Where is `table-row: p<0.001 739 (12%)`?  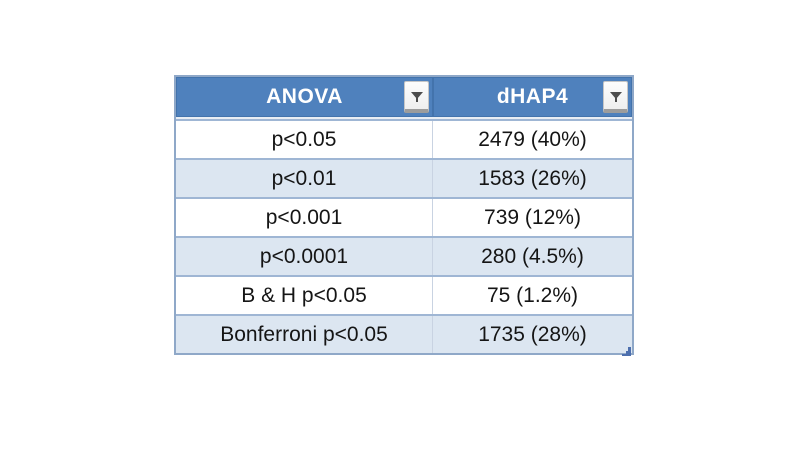 table-row: p<0.001 739 (12%) is located at coordinates (404, 216).